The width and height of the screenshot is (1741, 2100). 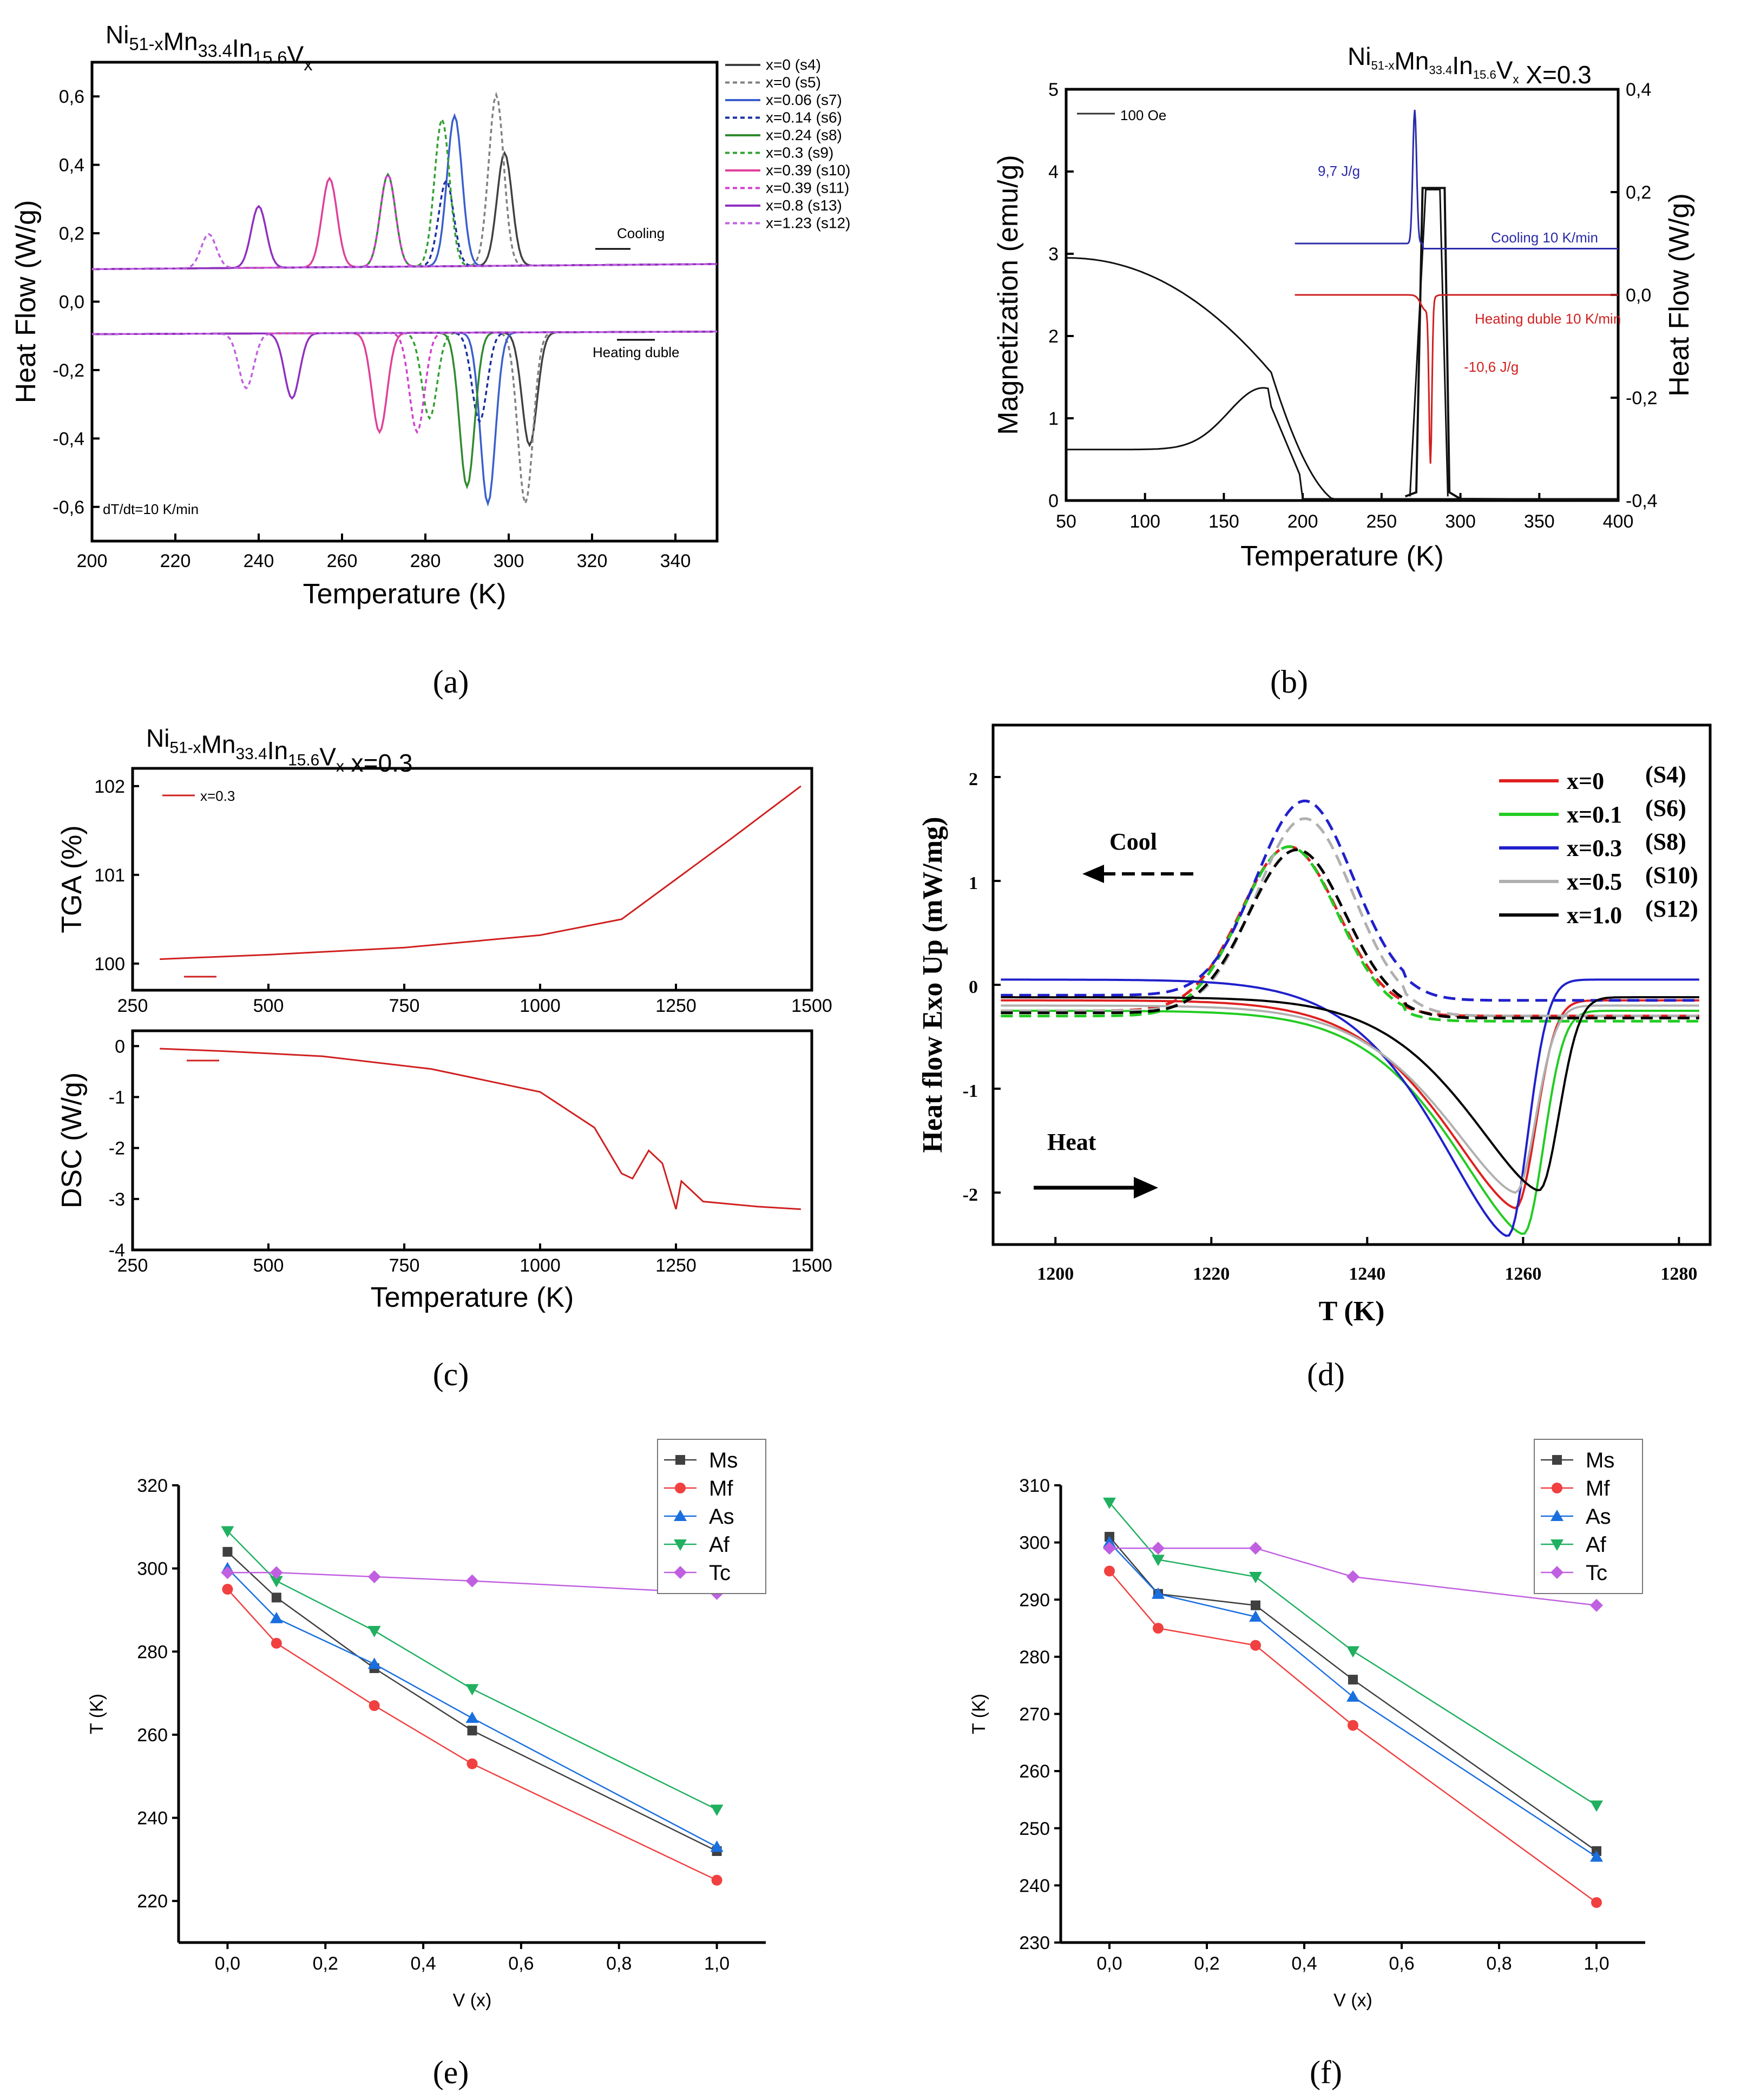 What do you see at coordinates (68, 439) in the screenshot?
I see `y-tick-label-a: -0,4` at bounding box center [68, 439].